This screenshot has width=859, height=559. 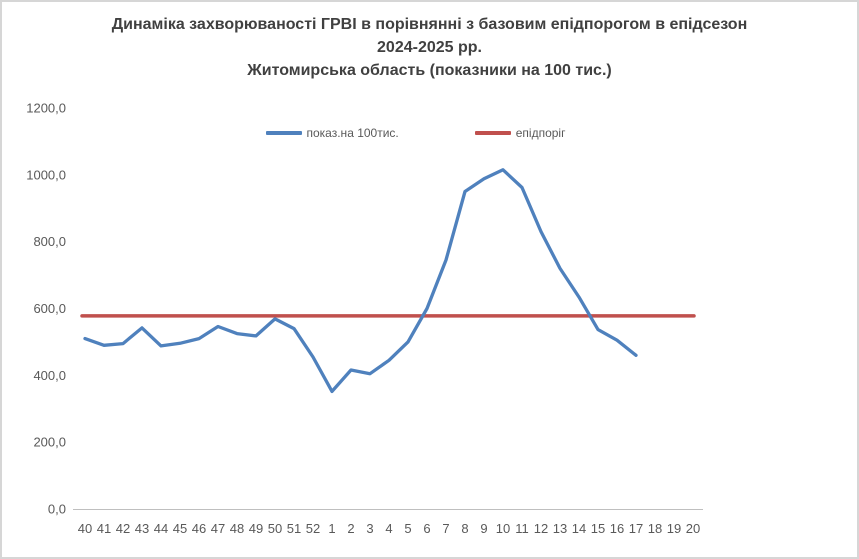 What do you see at coordinates (598, 528) in the screenshot?
I see `x-axis-tick-label: 15` at bounding box center [598, 528].